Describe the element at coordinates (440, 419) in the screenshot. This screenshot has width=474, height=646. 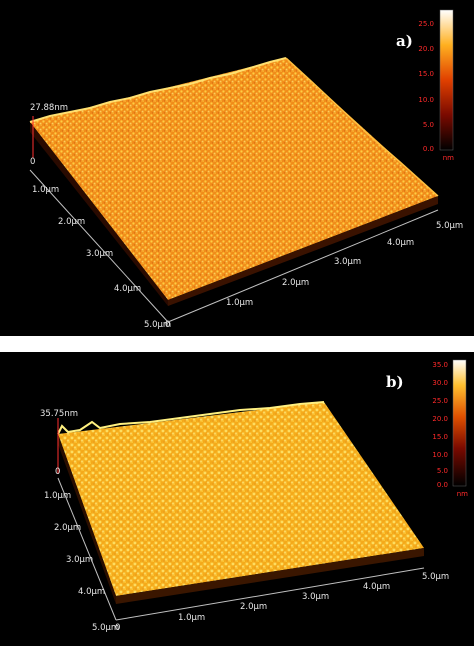
I see `scale-tick-b-4: 20.0` at that location.